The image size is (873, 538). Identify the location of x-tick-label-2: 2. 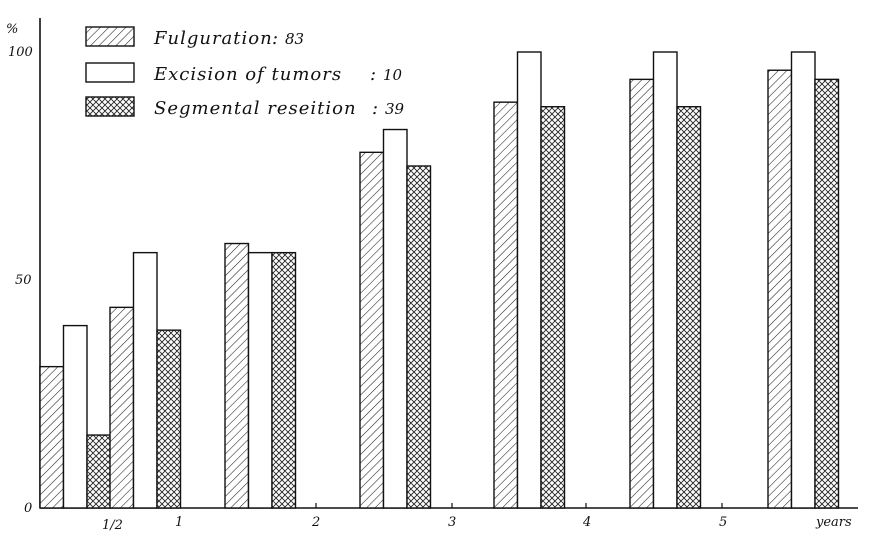
(315, 522).